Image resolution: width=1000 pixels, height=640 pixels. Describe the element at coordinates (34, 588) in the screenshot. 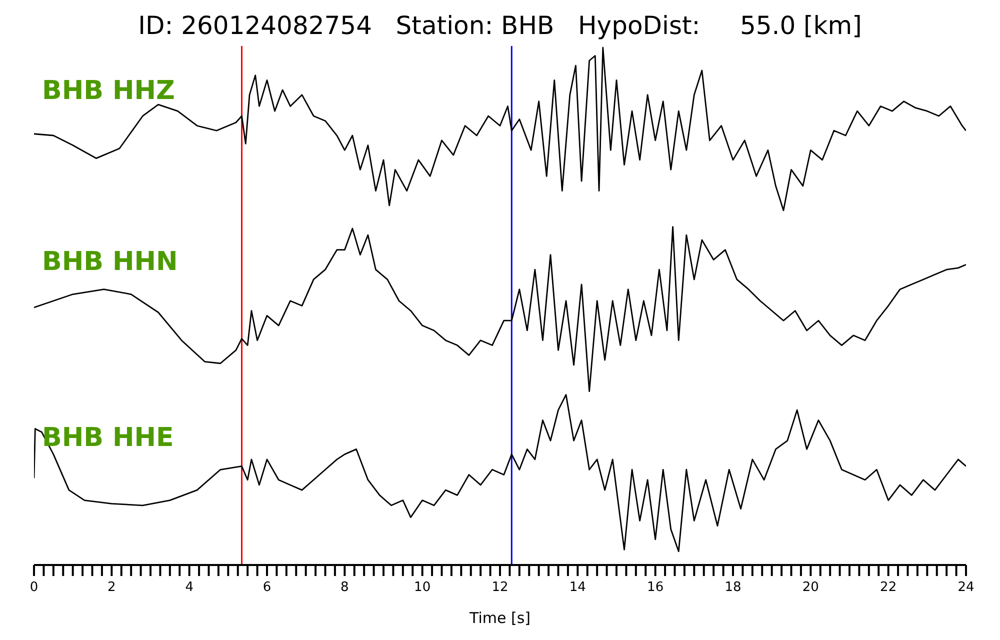

I see `x-tick-label: 0` at that location.